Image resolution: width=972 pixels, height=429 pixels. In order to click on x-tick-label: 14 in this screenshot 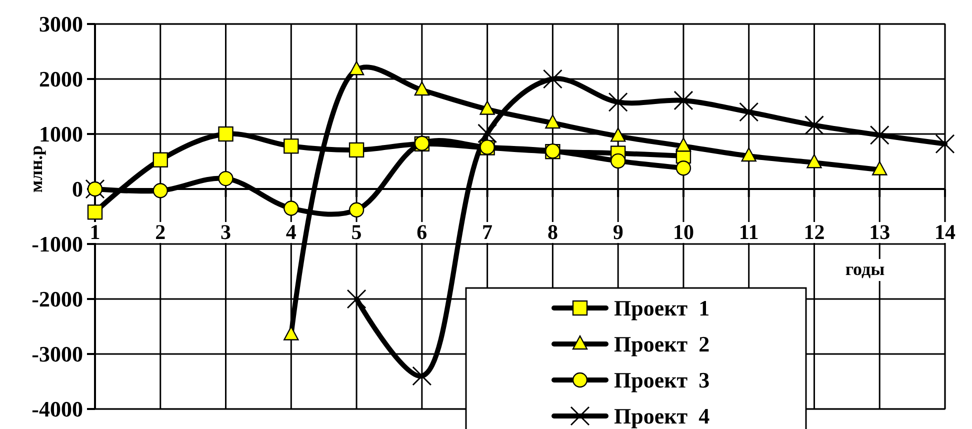, I will do `click(945, 232)`.